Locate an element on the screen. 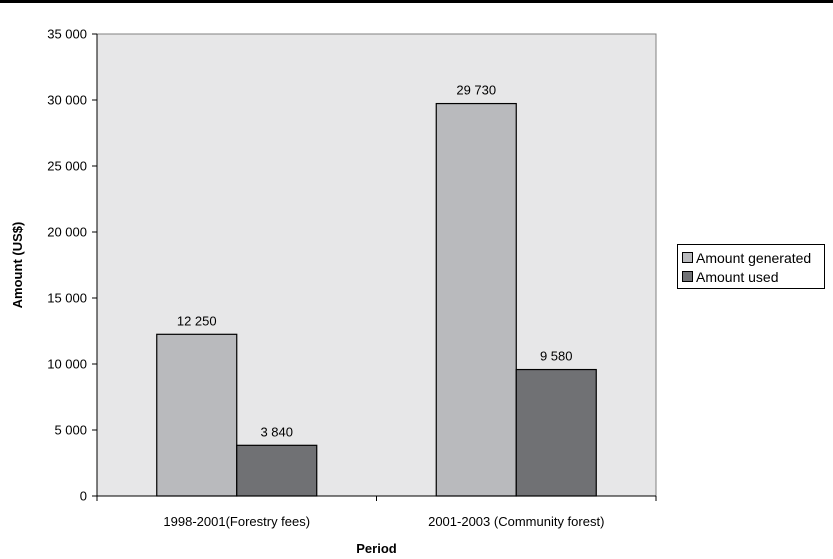 This screenshot has width=833, height=559. y-tick-label: 20 000 is located at coordinates (67, 232).